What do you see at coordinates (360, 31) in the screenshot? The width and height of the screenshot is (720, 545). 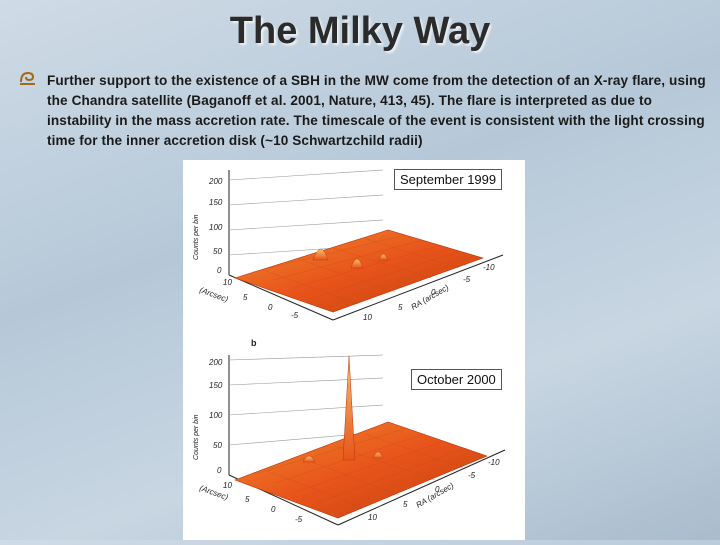 I see `slide-title: The Milky Way` at bounding box center [360, 31].